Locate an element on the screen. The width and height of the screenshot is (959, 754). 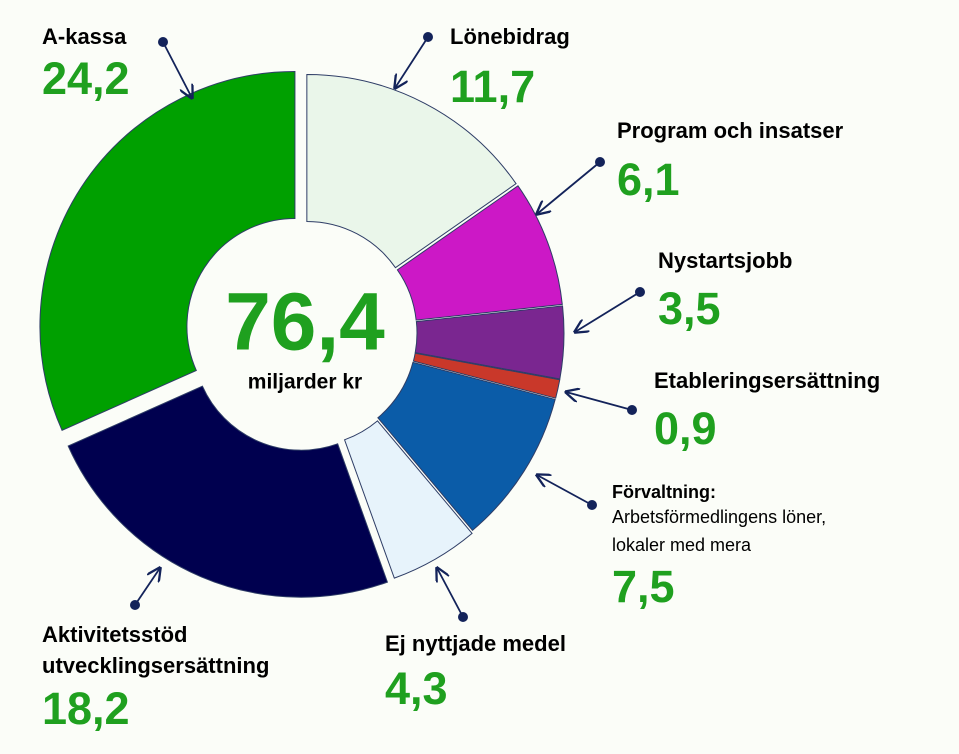
slice-name: Program och insatser is located at coordinates (730, 130).